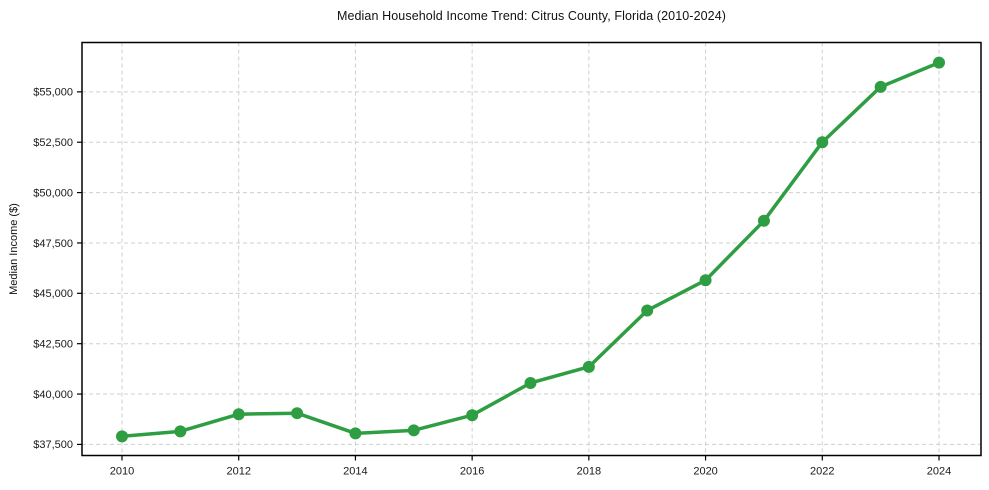 The image size is (989, 490). What do you see at coordinates (53, 244) in the screenshot?
I see `y-tick-label: $47,500` at bounding box center [53, 244].